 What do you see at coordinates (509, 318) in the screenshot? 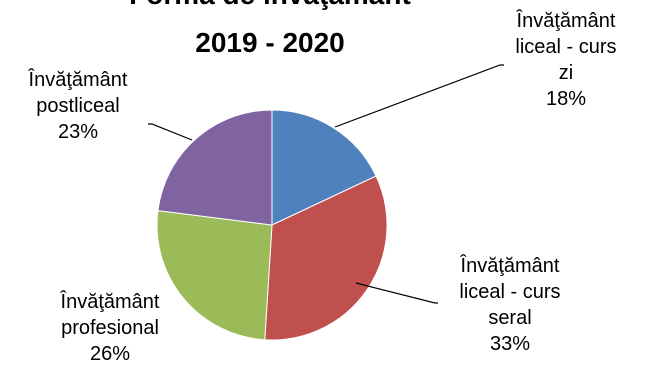
I see `slice-category-label: seral` at bounding box center [509, 318].